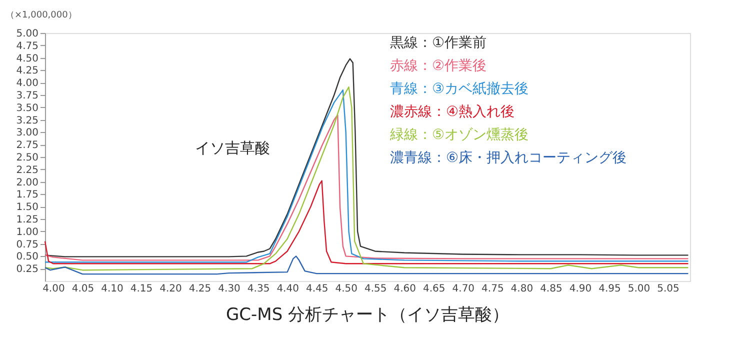  What do you see at coordinates (258, 289) in the screenshot?
I see `x-tick-label: 4.35` at bounding box center [258, 289].